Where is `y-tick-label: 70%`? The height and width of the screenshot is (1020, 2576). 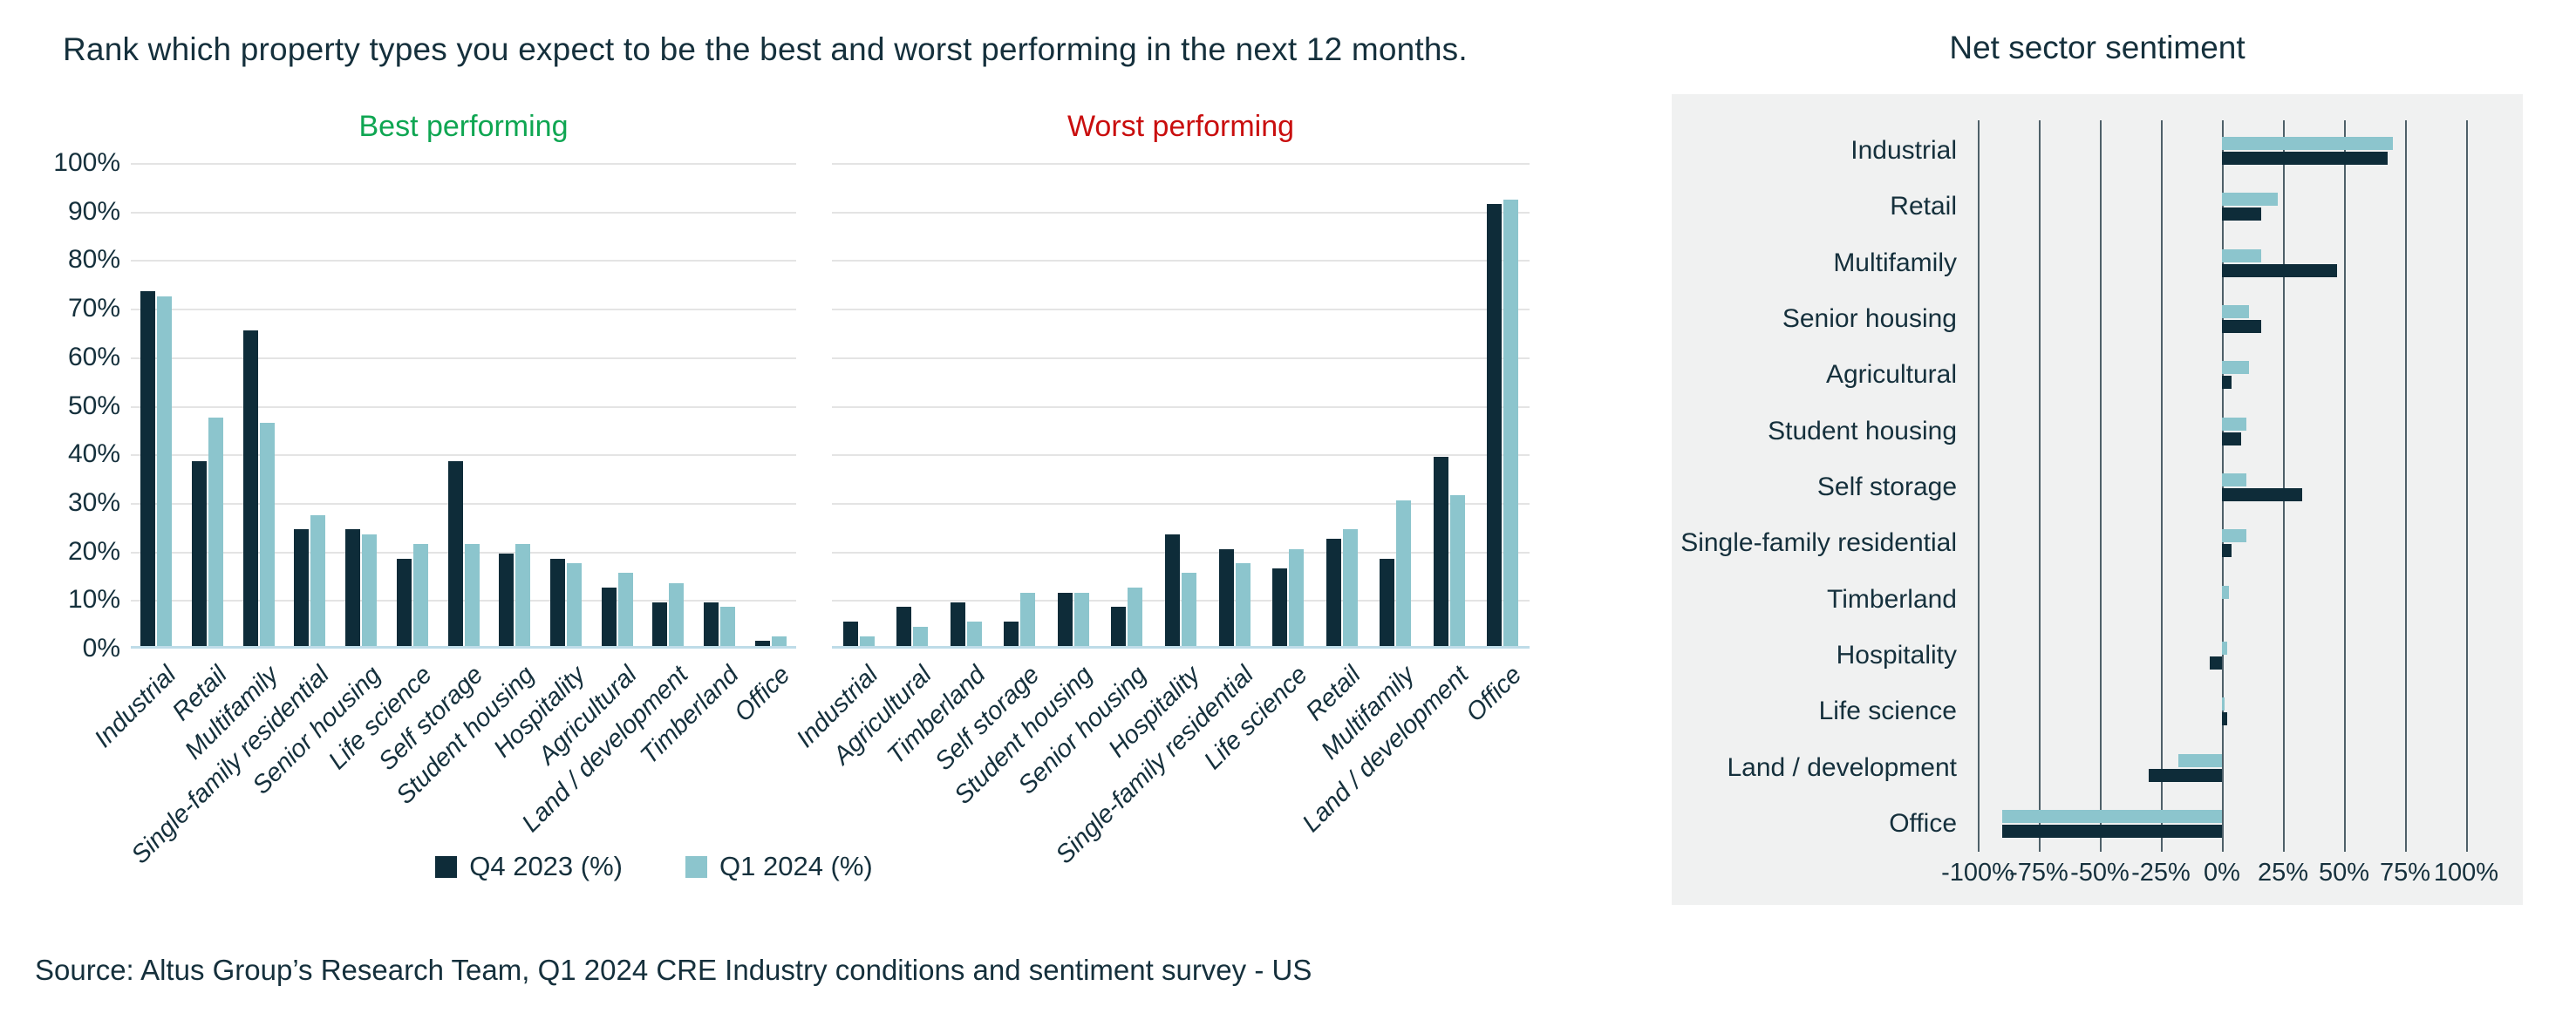
y-tick-label: 70% is located at coordinates (94, 308).